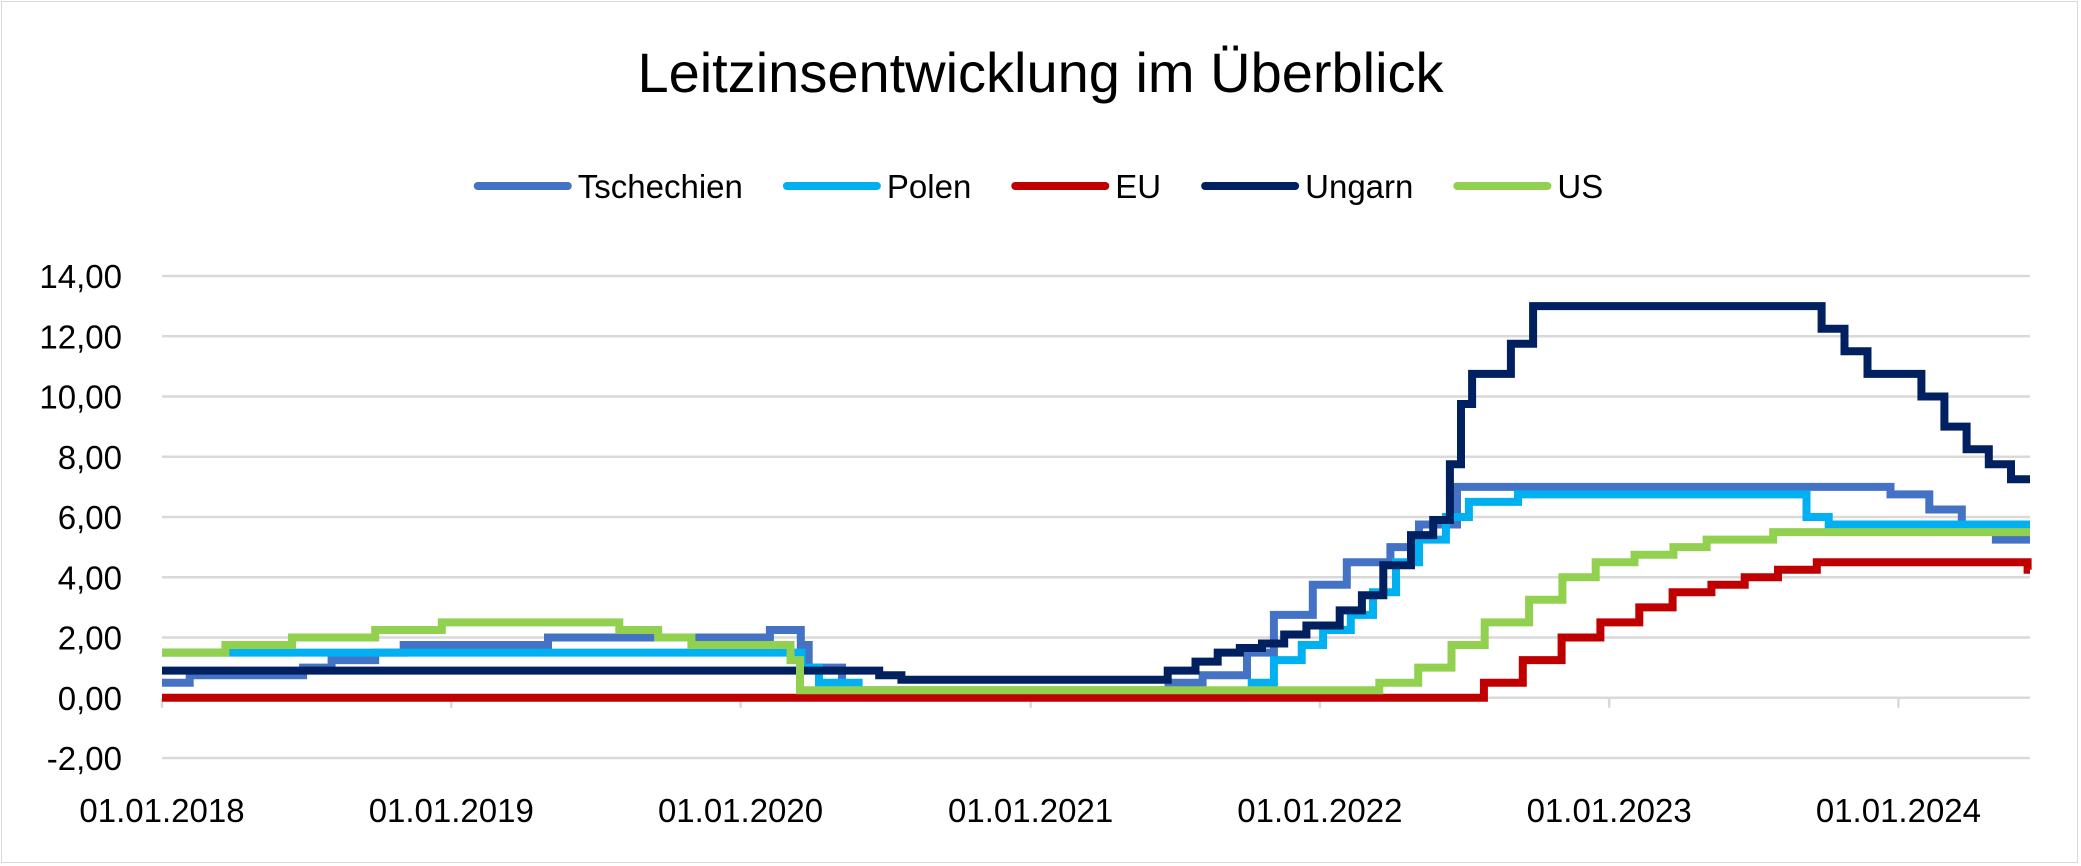  What do you see at coordinates (1138, 186) in the screenshot?
I see `legend-label-eu: EU` at bounding box center [1138, 186].